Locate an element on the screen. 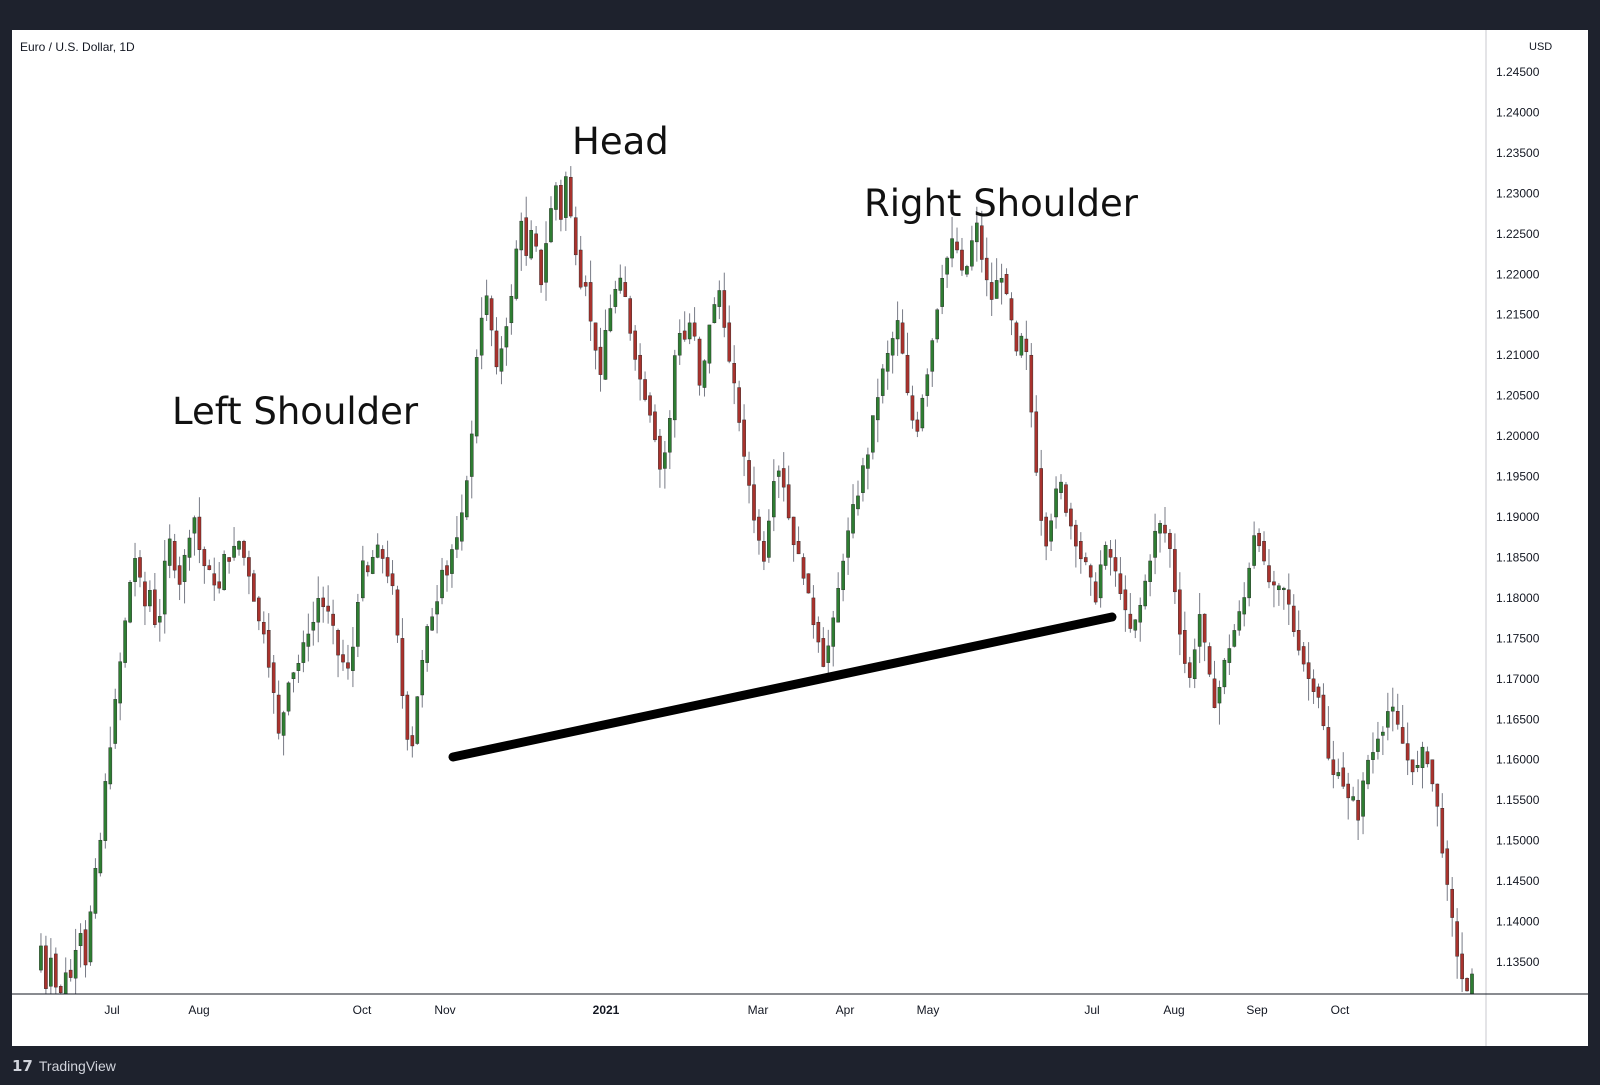  y-tick-label: 1.15000 is located at coordinates (1518, 841).